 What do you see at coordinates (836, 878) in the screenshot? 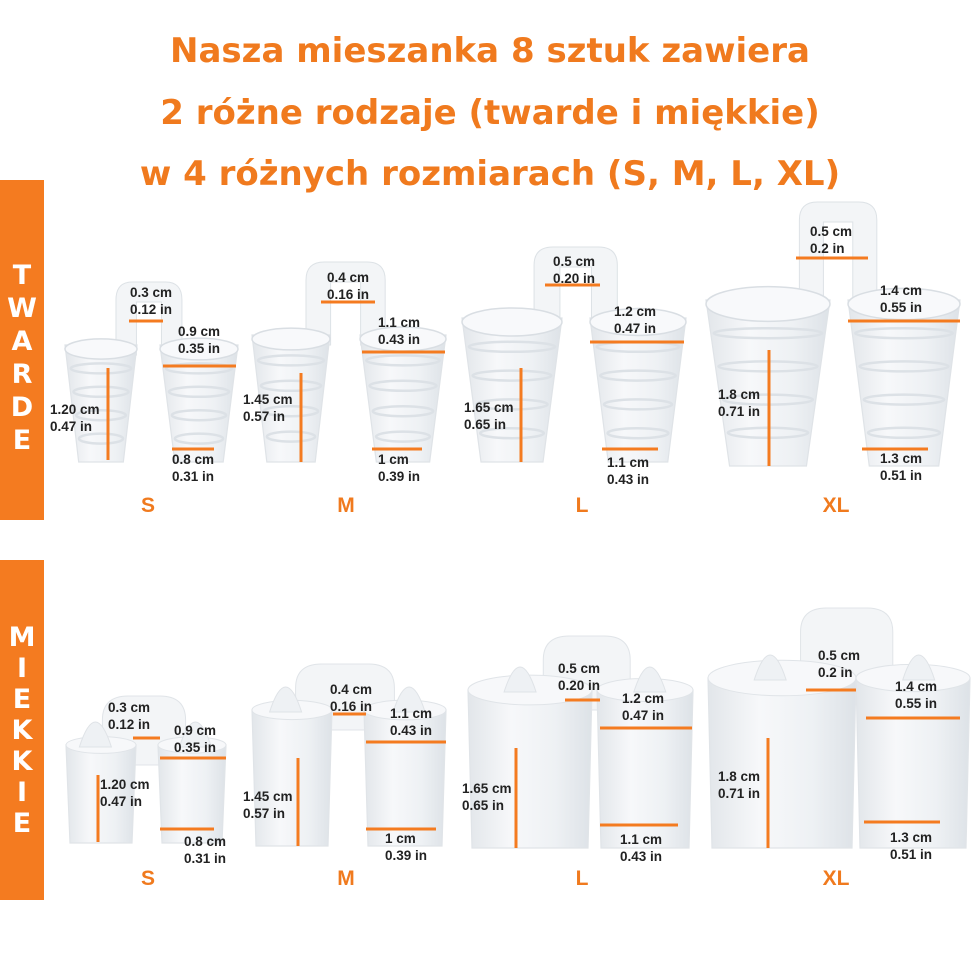
I see `size-label: XL` at bounding box center [836, 878].